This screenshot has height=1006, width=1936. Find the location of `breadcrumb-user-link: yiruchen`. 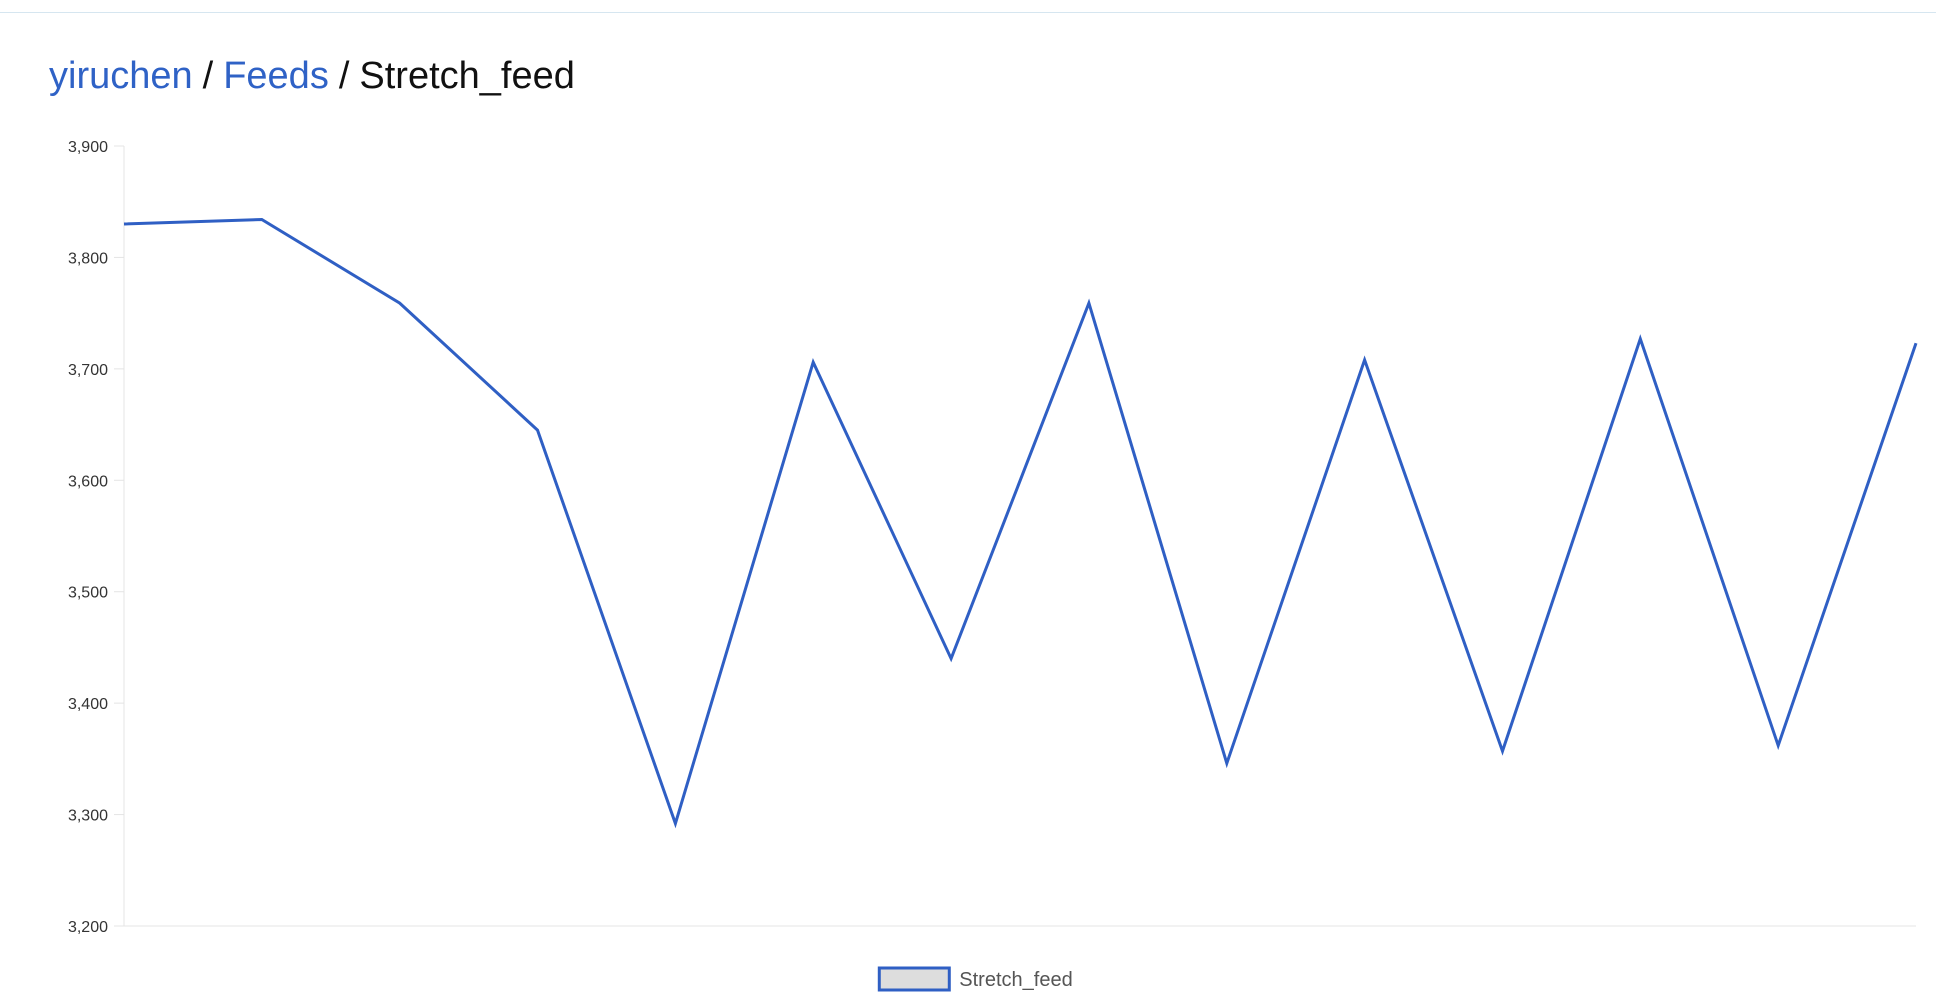

breadcrumb-user-link: yiruchen is located at coordinates (121, 76).